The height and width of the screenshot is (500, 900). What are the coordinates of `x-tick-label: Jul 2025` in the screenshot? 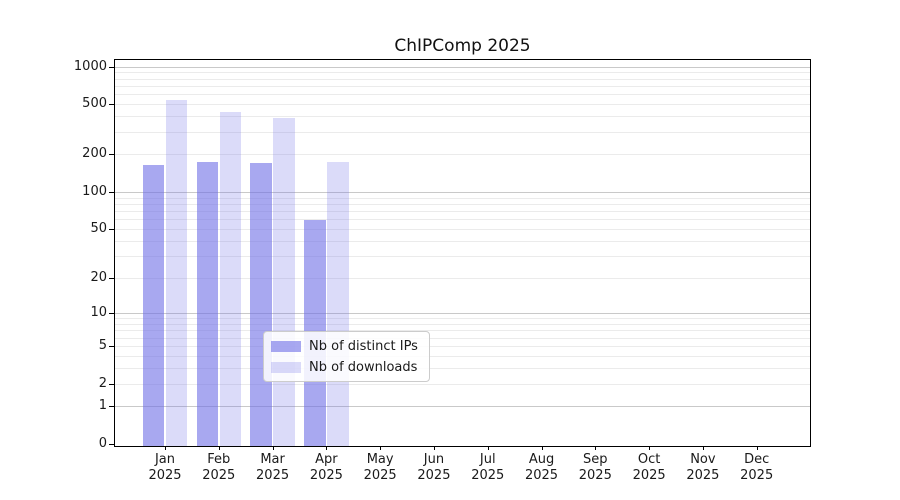 It's located at (488, 468).